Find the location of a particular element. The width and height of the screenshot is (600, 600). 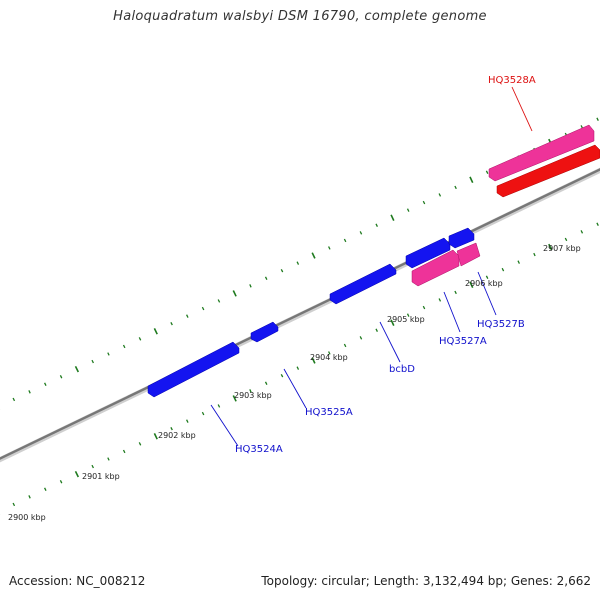

accession-text: Accession: NC_008212 is located at coordinates (77, 581).